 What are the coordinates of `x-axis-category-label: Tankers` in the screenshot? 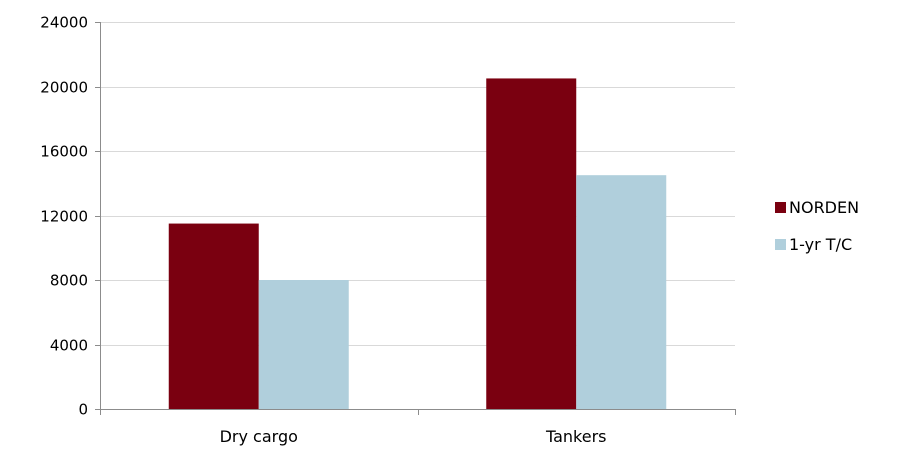 It's located at (576, 436).